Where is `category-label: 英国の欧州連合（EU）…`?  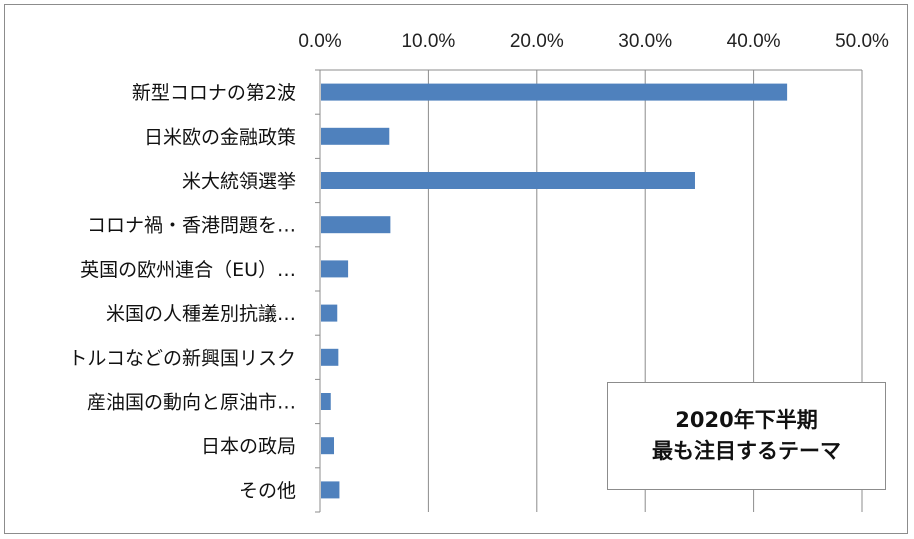
category-label: 英国の欧州連合（EU）… is located at coordinates (188, 270).